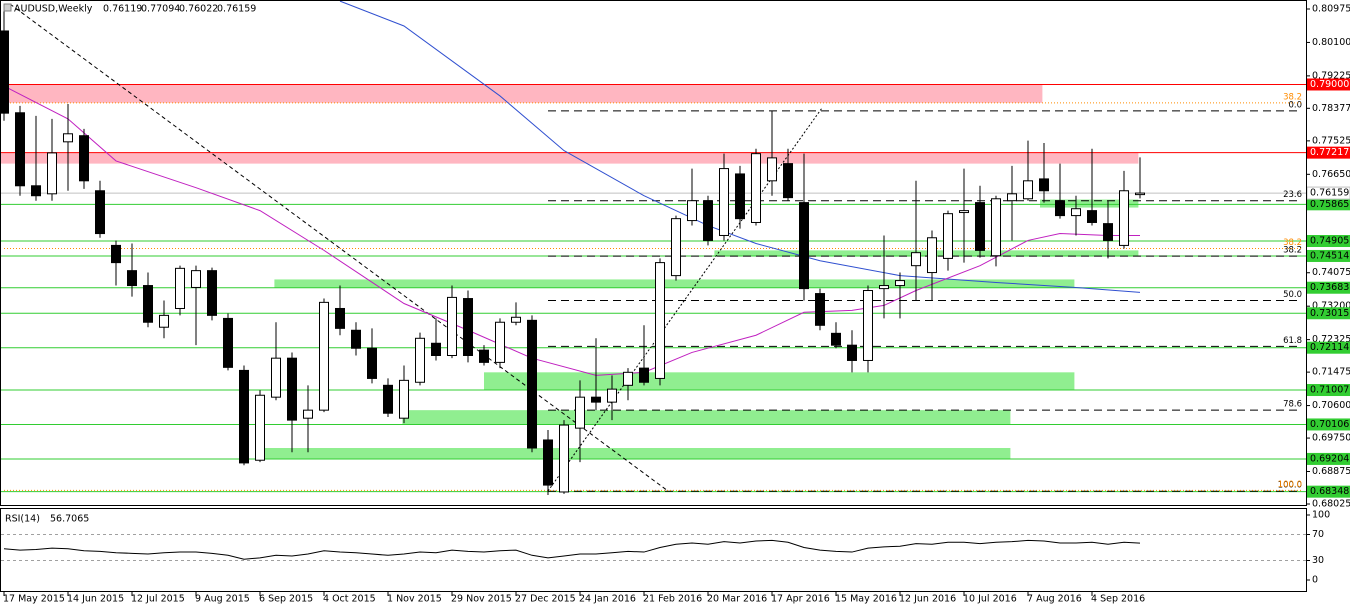 Image resolution: width=1350 pixels, height=606 pixels. I want to click on y-tick-label: 0.80100, so click(1331, 42).